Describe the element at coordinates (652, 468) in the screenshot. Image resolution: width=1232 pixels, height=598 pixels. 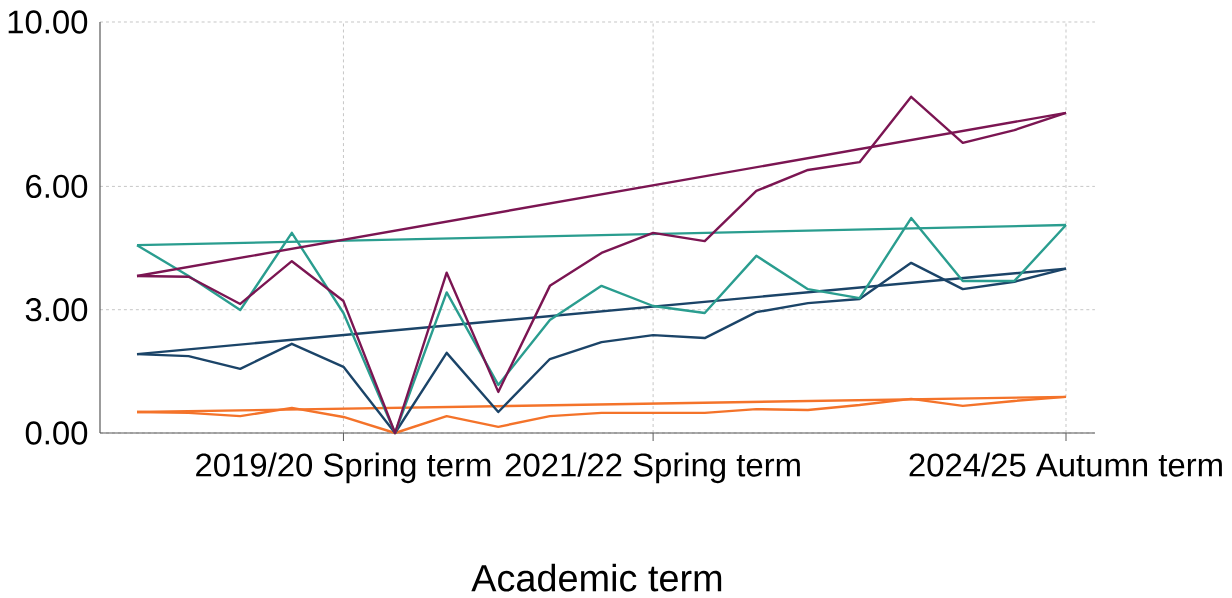
I see `x-tick-label: 2021/22 Spring term` at that location.